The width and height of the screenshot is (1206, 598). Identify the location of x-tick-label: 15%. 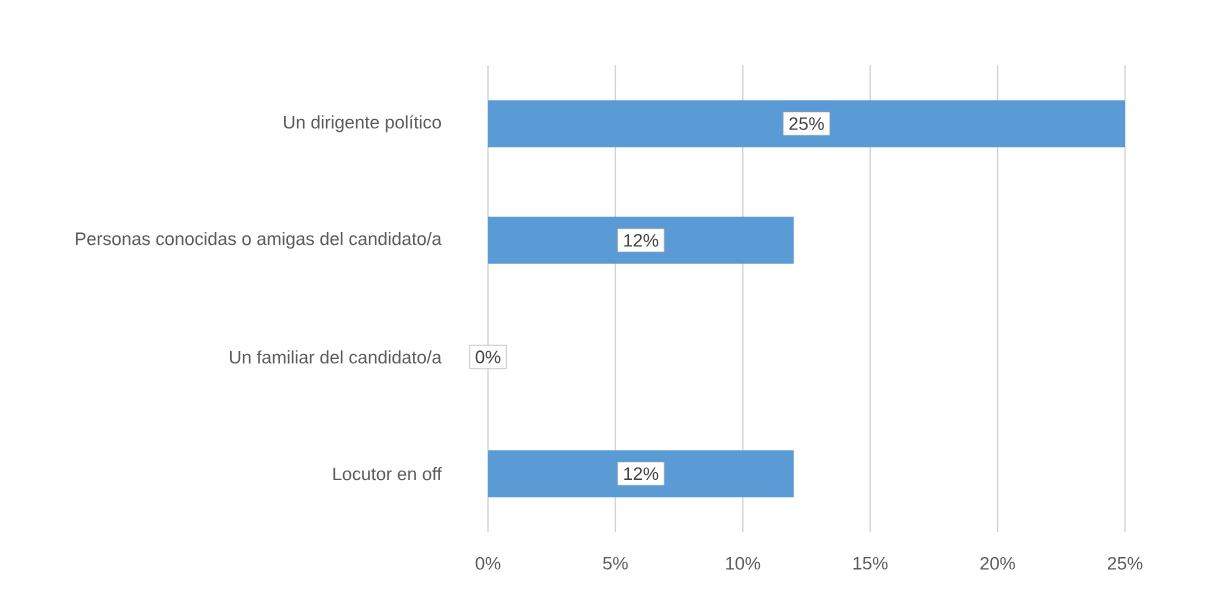
(870, 563).